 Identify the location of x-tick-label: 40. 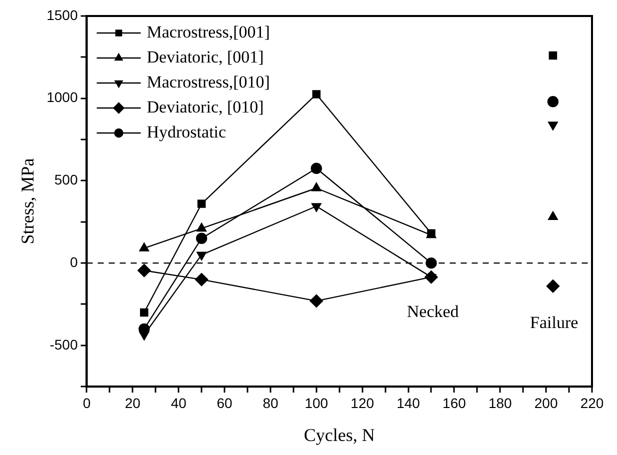
(178, 402).